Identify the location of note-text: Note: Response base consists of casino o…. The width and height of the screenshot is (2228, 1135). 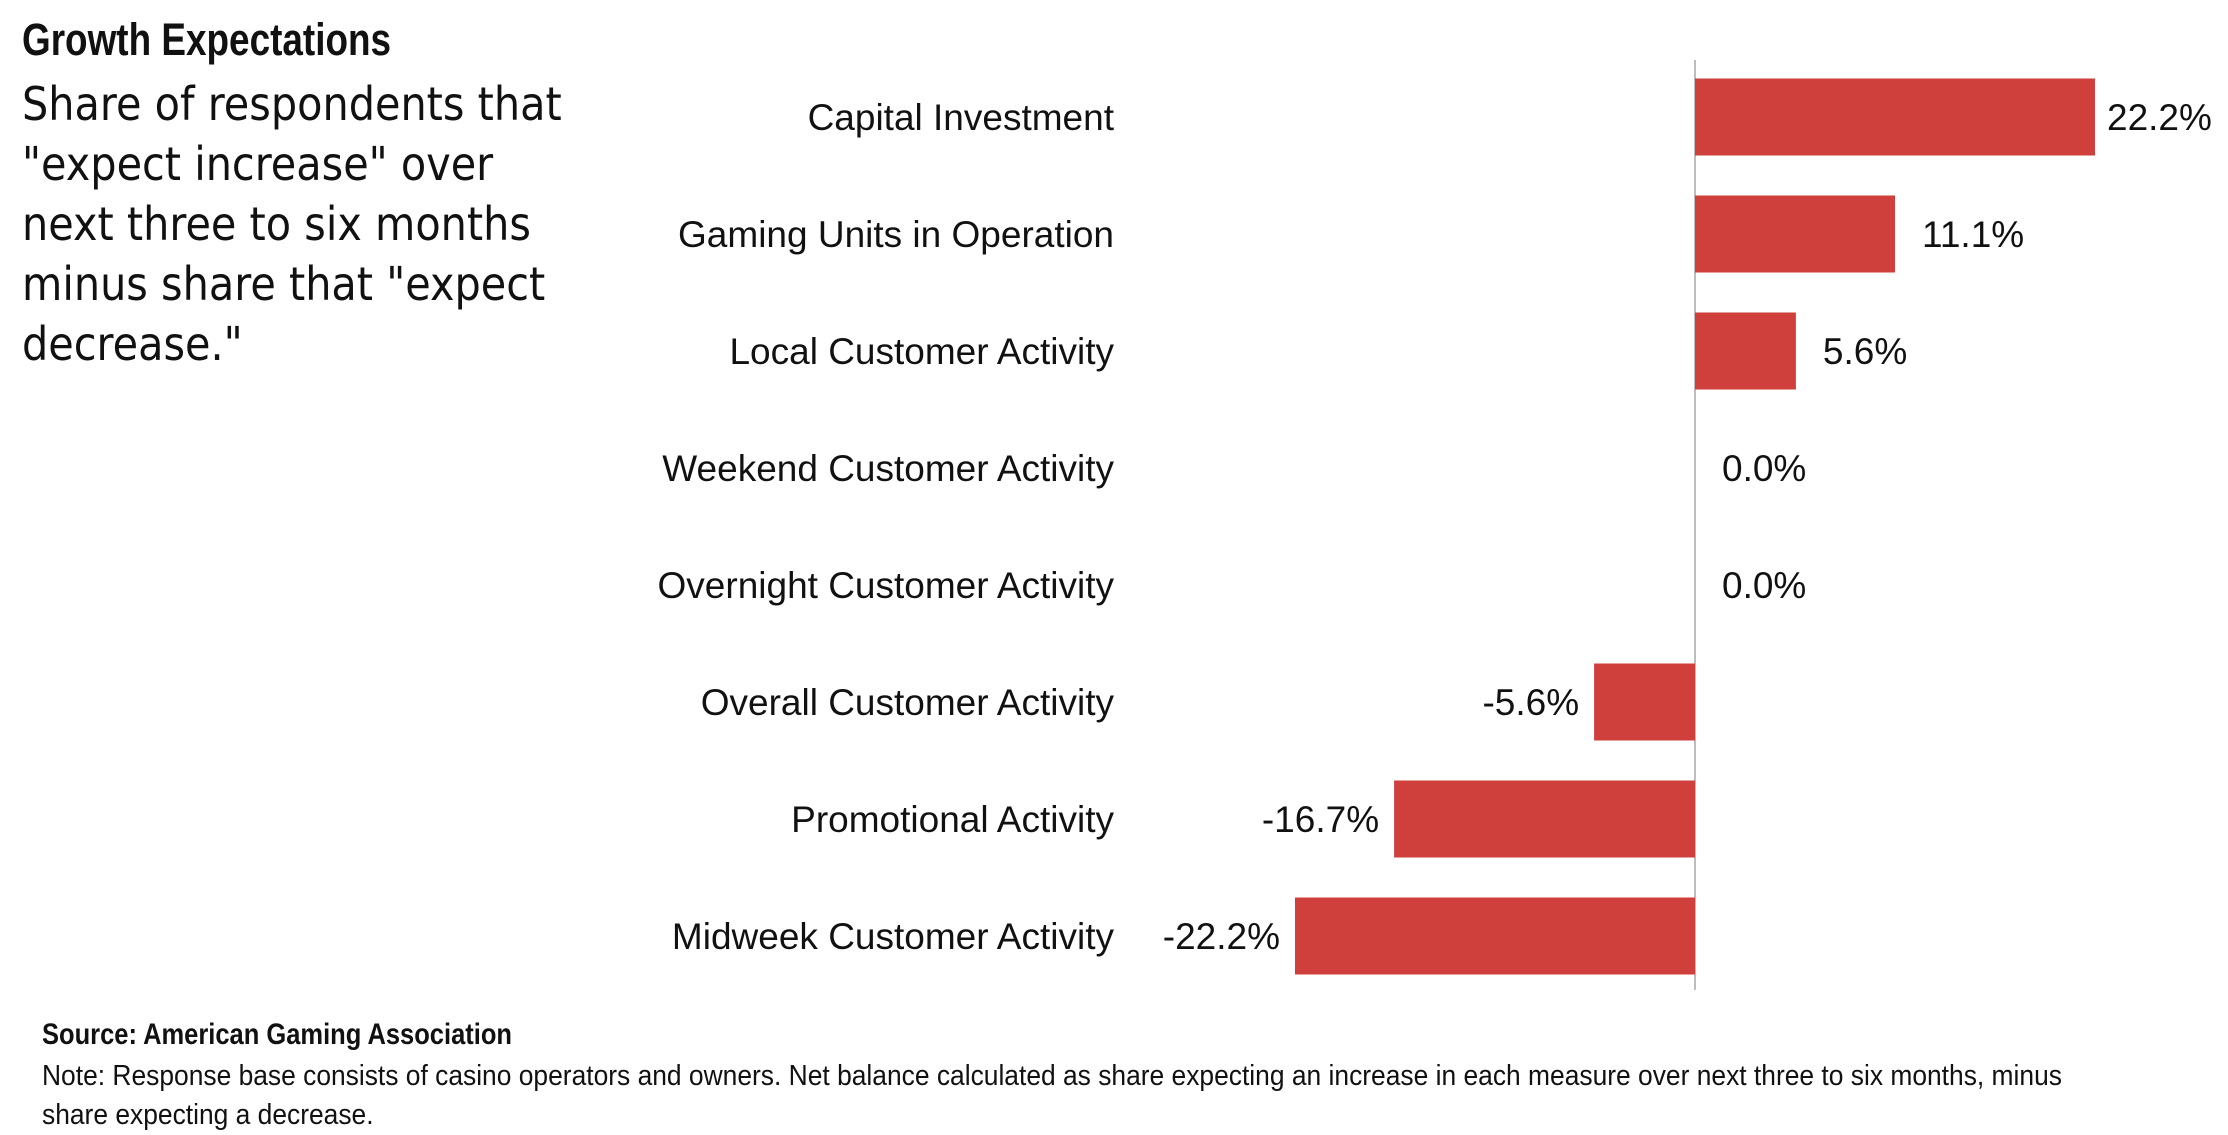
(1052, 1095).